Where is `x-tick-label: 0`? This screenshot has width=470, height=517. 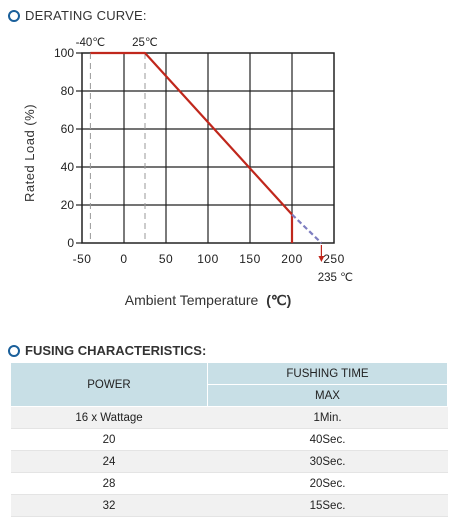 x-tick-label: 0 is located at coordinates (123, 259).